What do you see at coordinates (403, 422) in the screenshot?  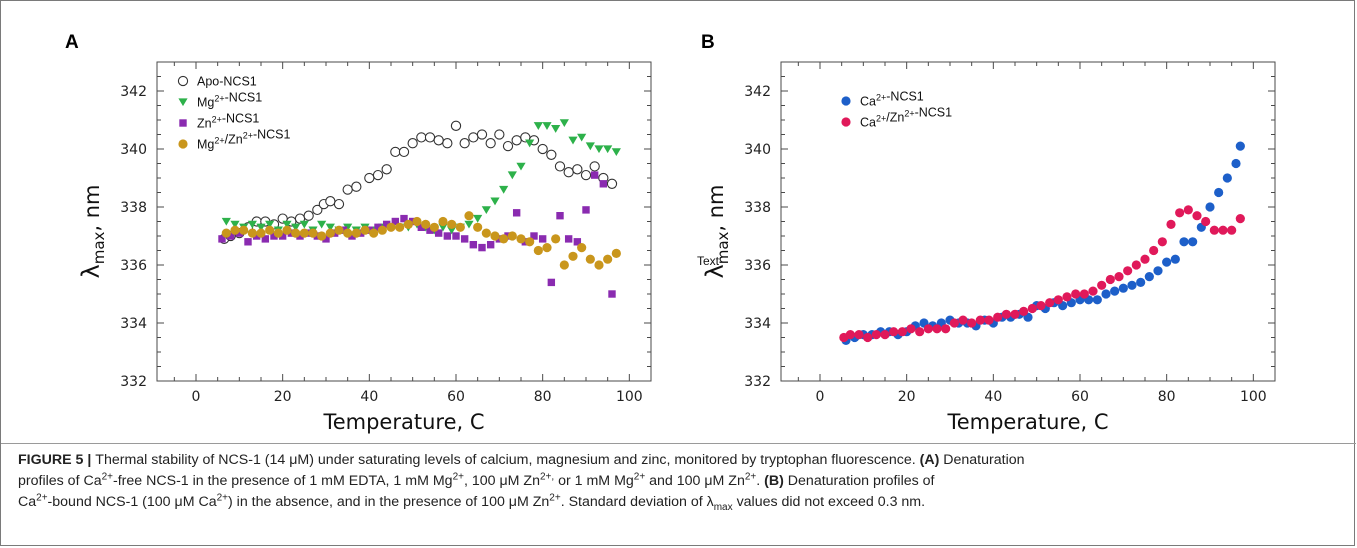 I see `x-axis-title: Temperature, C` at bounding box center [403, 422].